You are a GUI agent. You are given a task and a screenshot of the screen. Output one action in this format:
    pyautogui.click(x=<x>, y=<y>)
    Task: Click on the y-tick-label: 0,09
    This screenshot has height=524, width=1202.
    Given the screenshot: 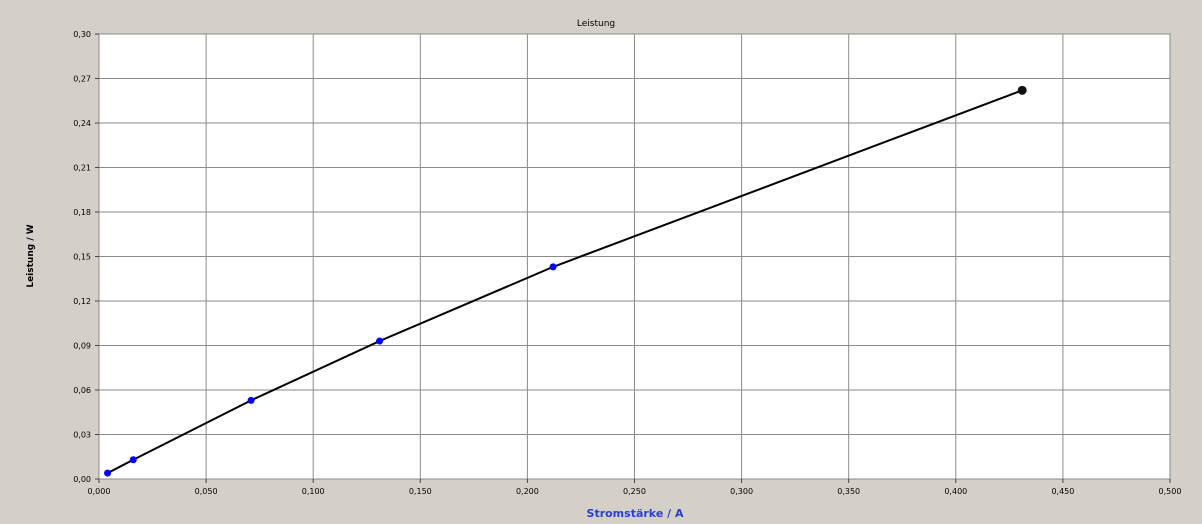 What is the action you would take?
    pyautogui.click(x=82, y=346)
    